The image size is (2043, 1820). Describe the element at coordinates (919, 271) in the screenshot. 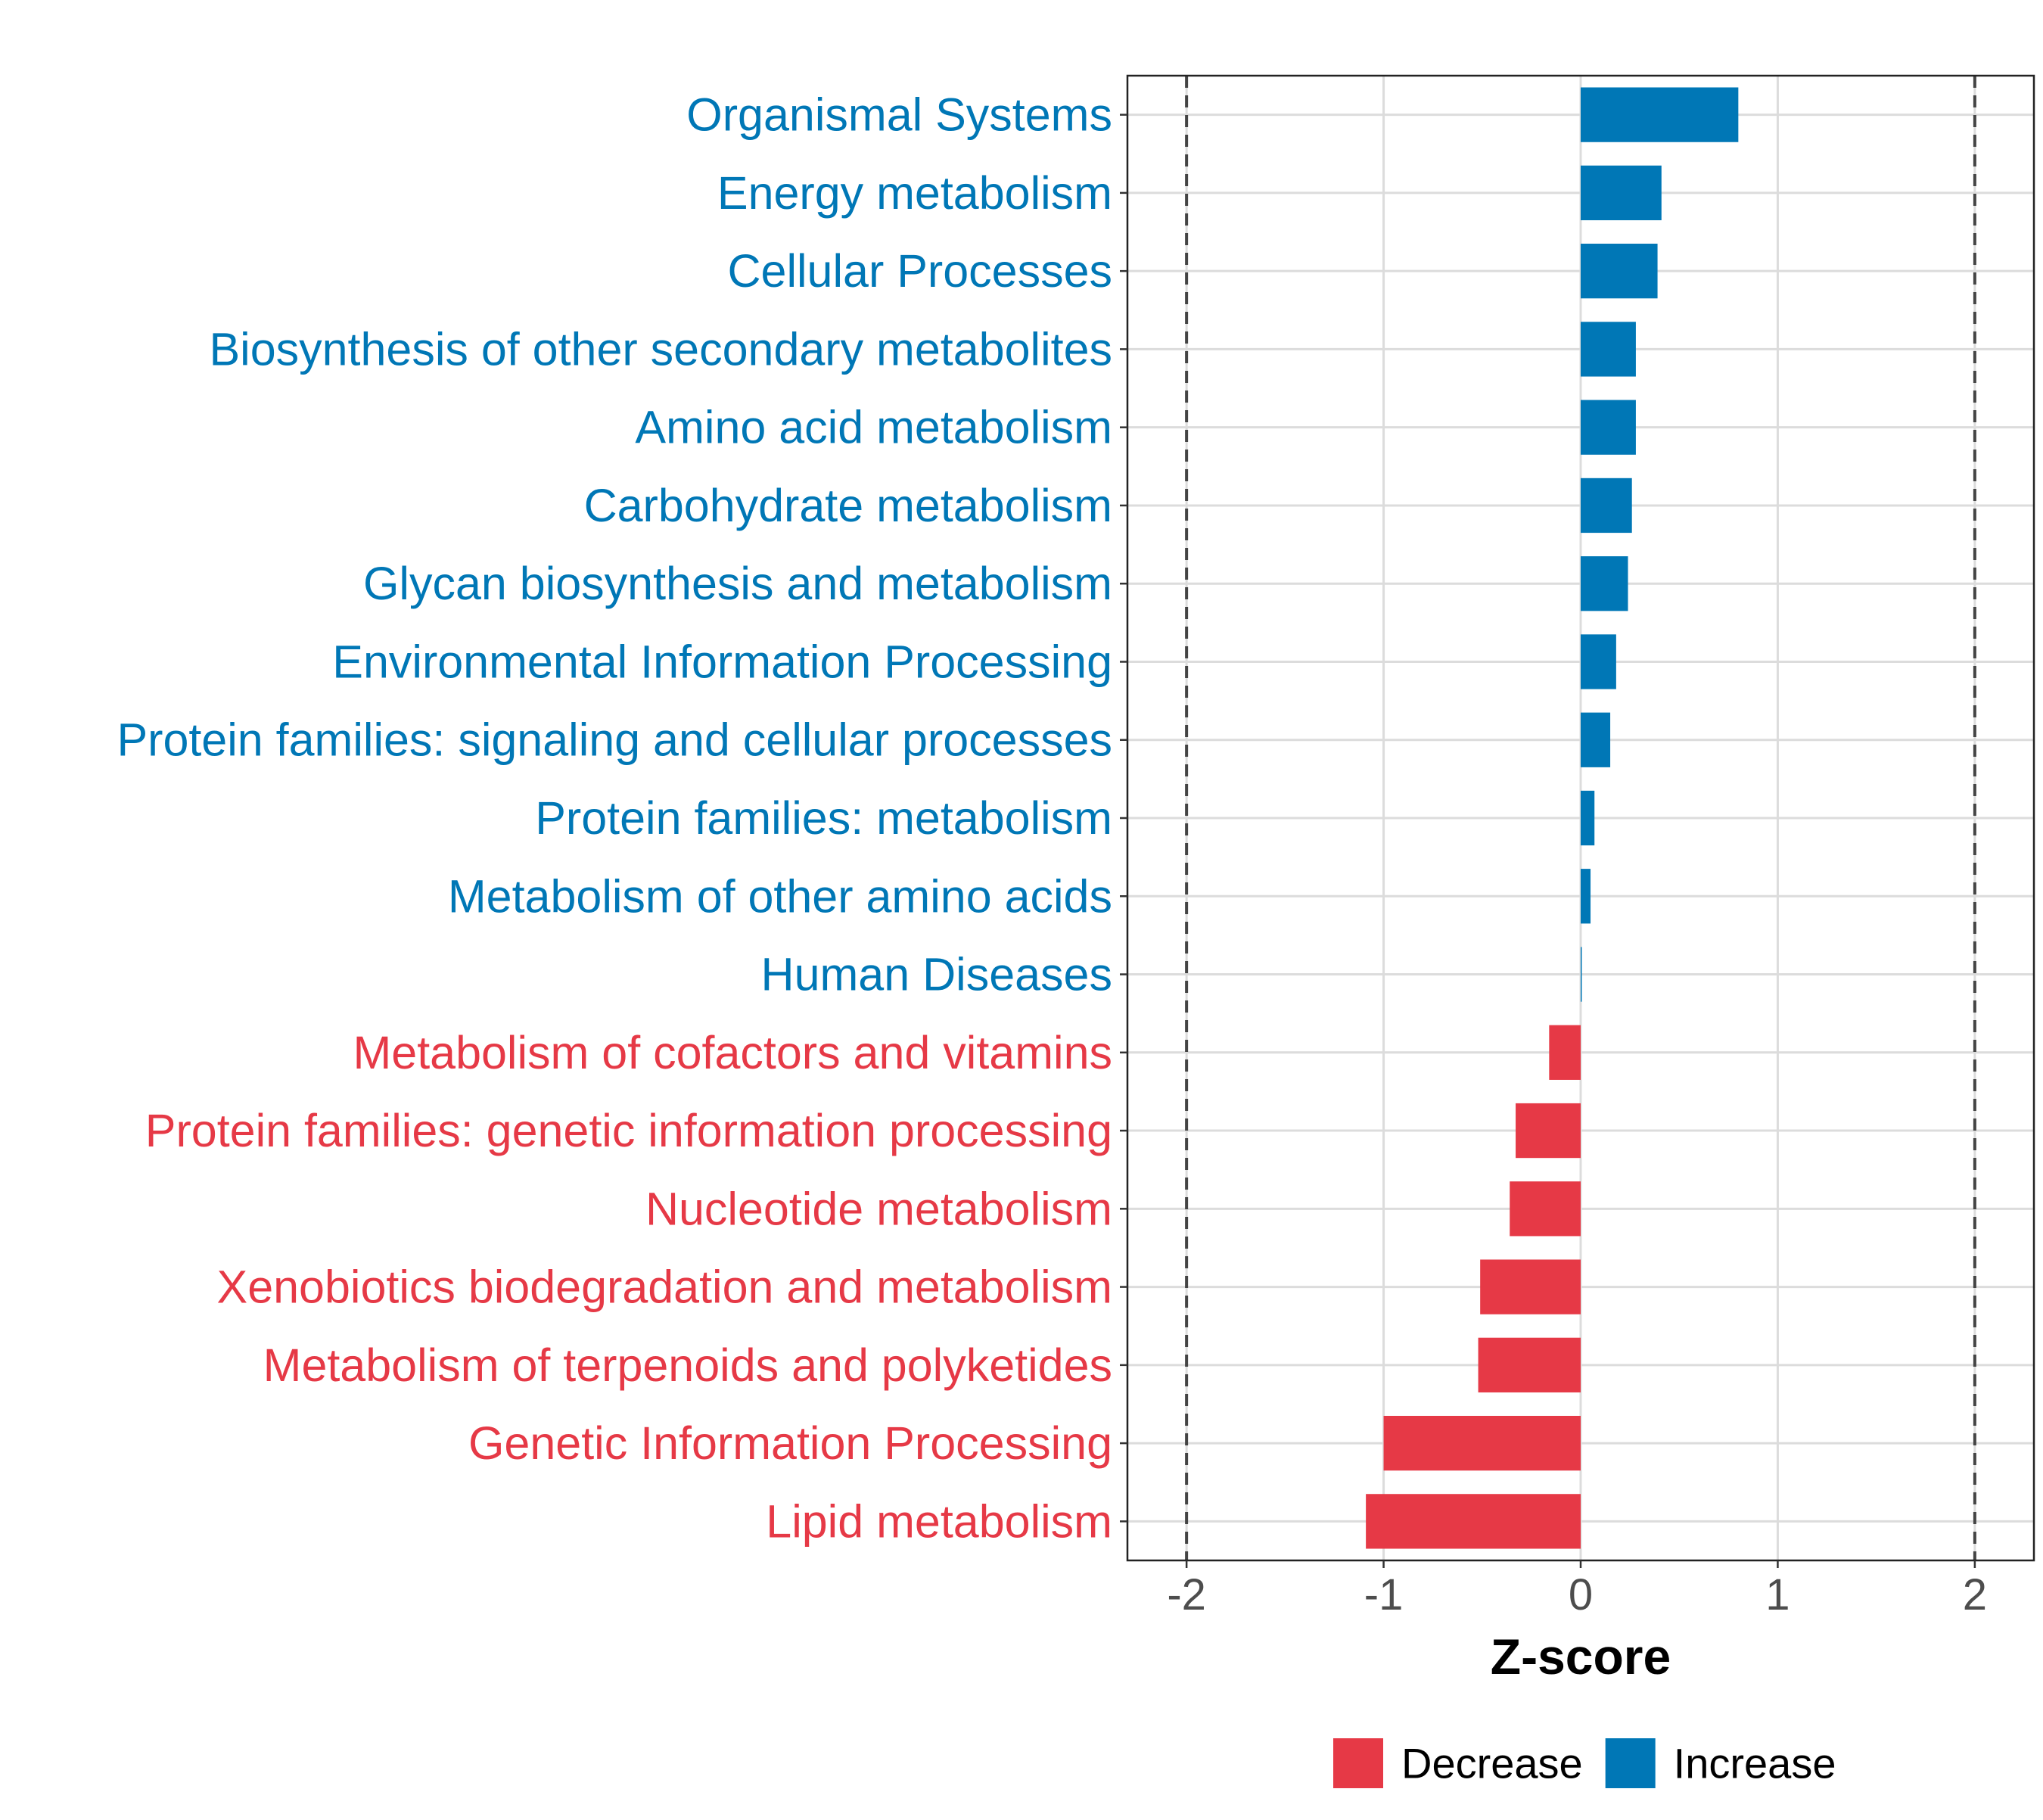

I see `y-tick-label: Cellular Processes` at that location.